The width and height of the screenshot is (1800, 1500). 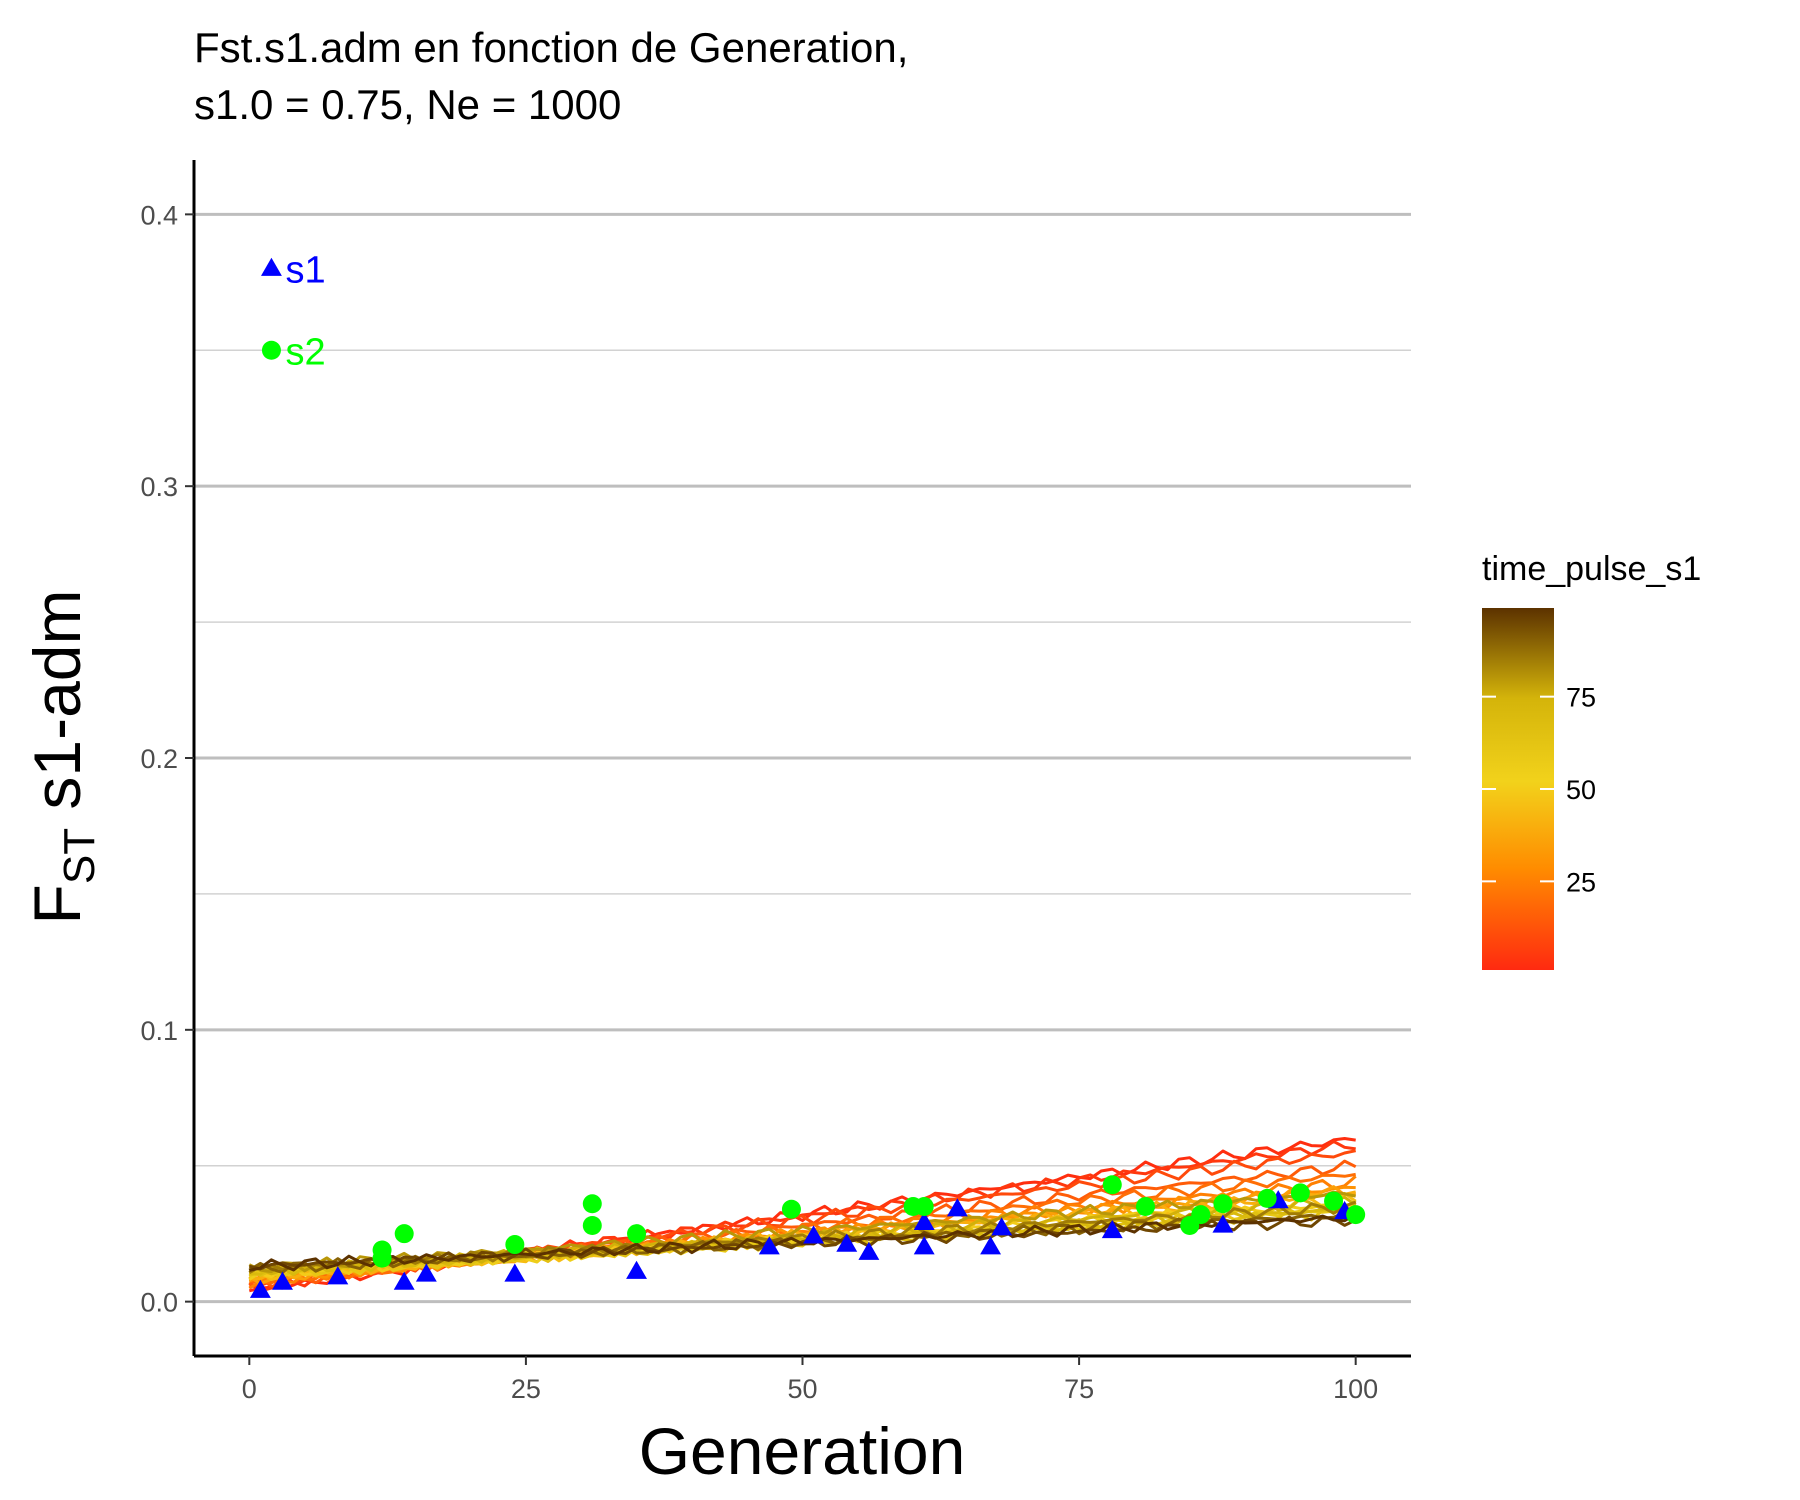 I want to click on y-axis-ticks: 0.0 0.1 0.2 0.3 0.4, so click(x=167, y=759).